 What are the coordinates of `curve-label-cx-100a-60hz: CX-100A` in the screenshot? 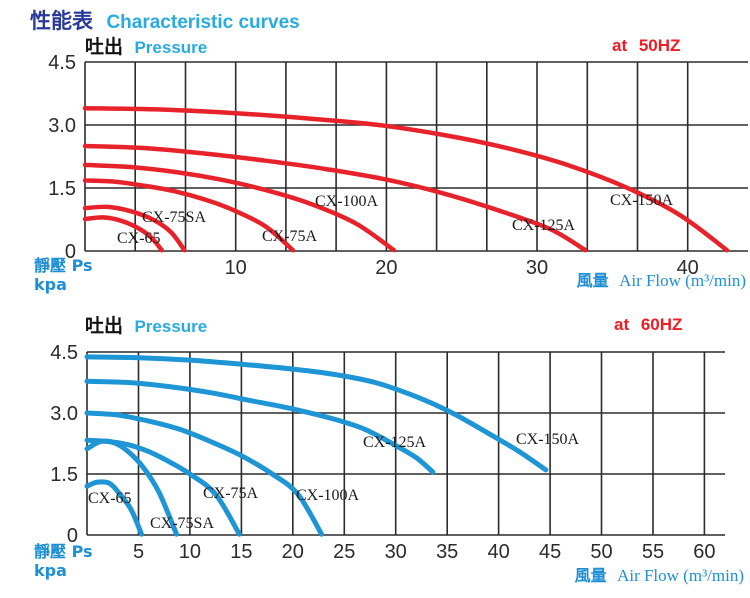 It's located at (328, 495).